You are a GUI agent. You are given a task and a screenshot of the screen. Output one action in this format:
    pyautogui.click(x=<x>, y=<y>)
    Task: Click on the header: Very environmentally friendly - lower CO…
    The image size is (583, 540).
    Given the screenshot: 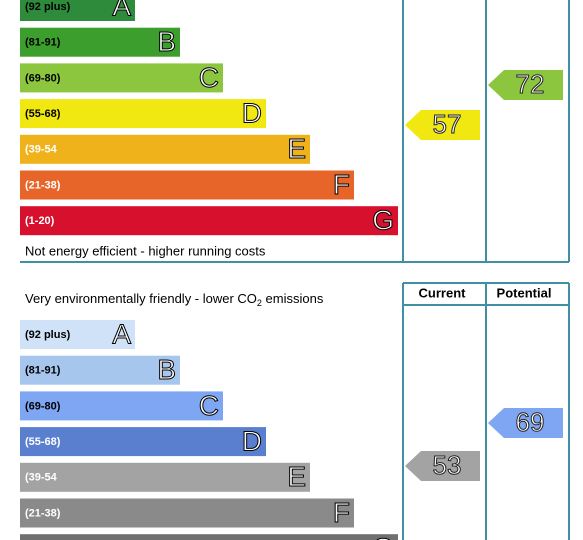 What is the action you would take?
    pyautogui.click(x=174, y=299)
    